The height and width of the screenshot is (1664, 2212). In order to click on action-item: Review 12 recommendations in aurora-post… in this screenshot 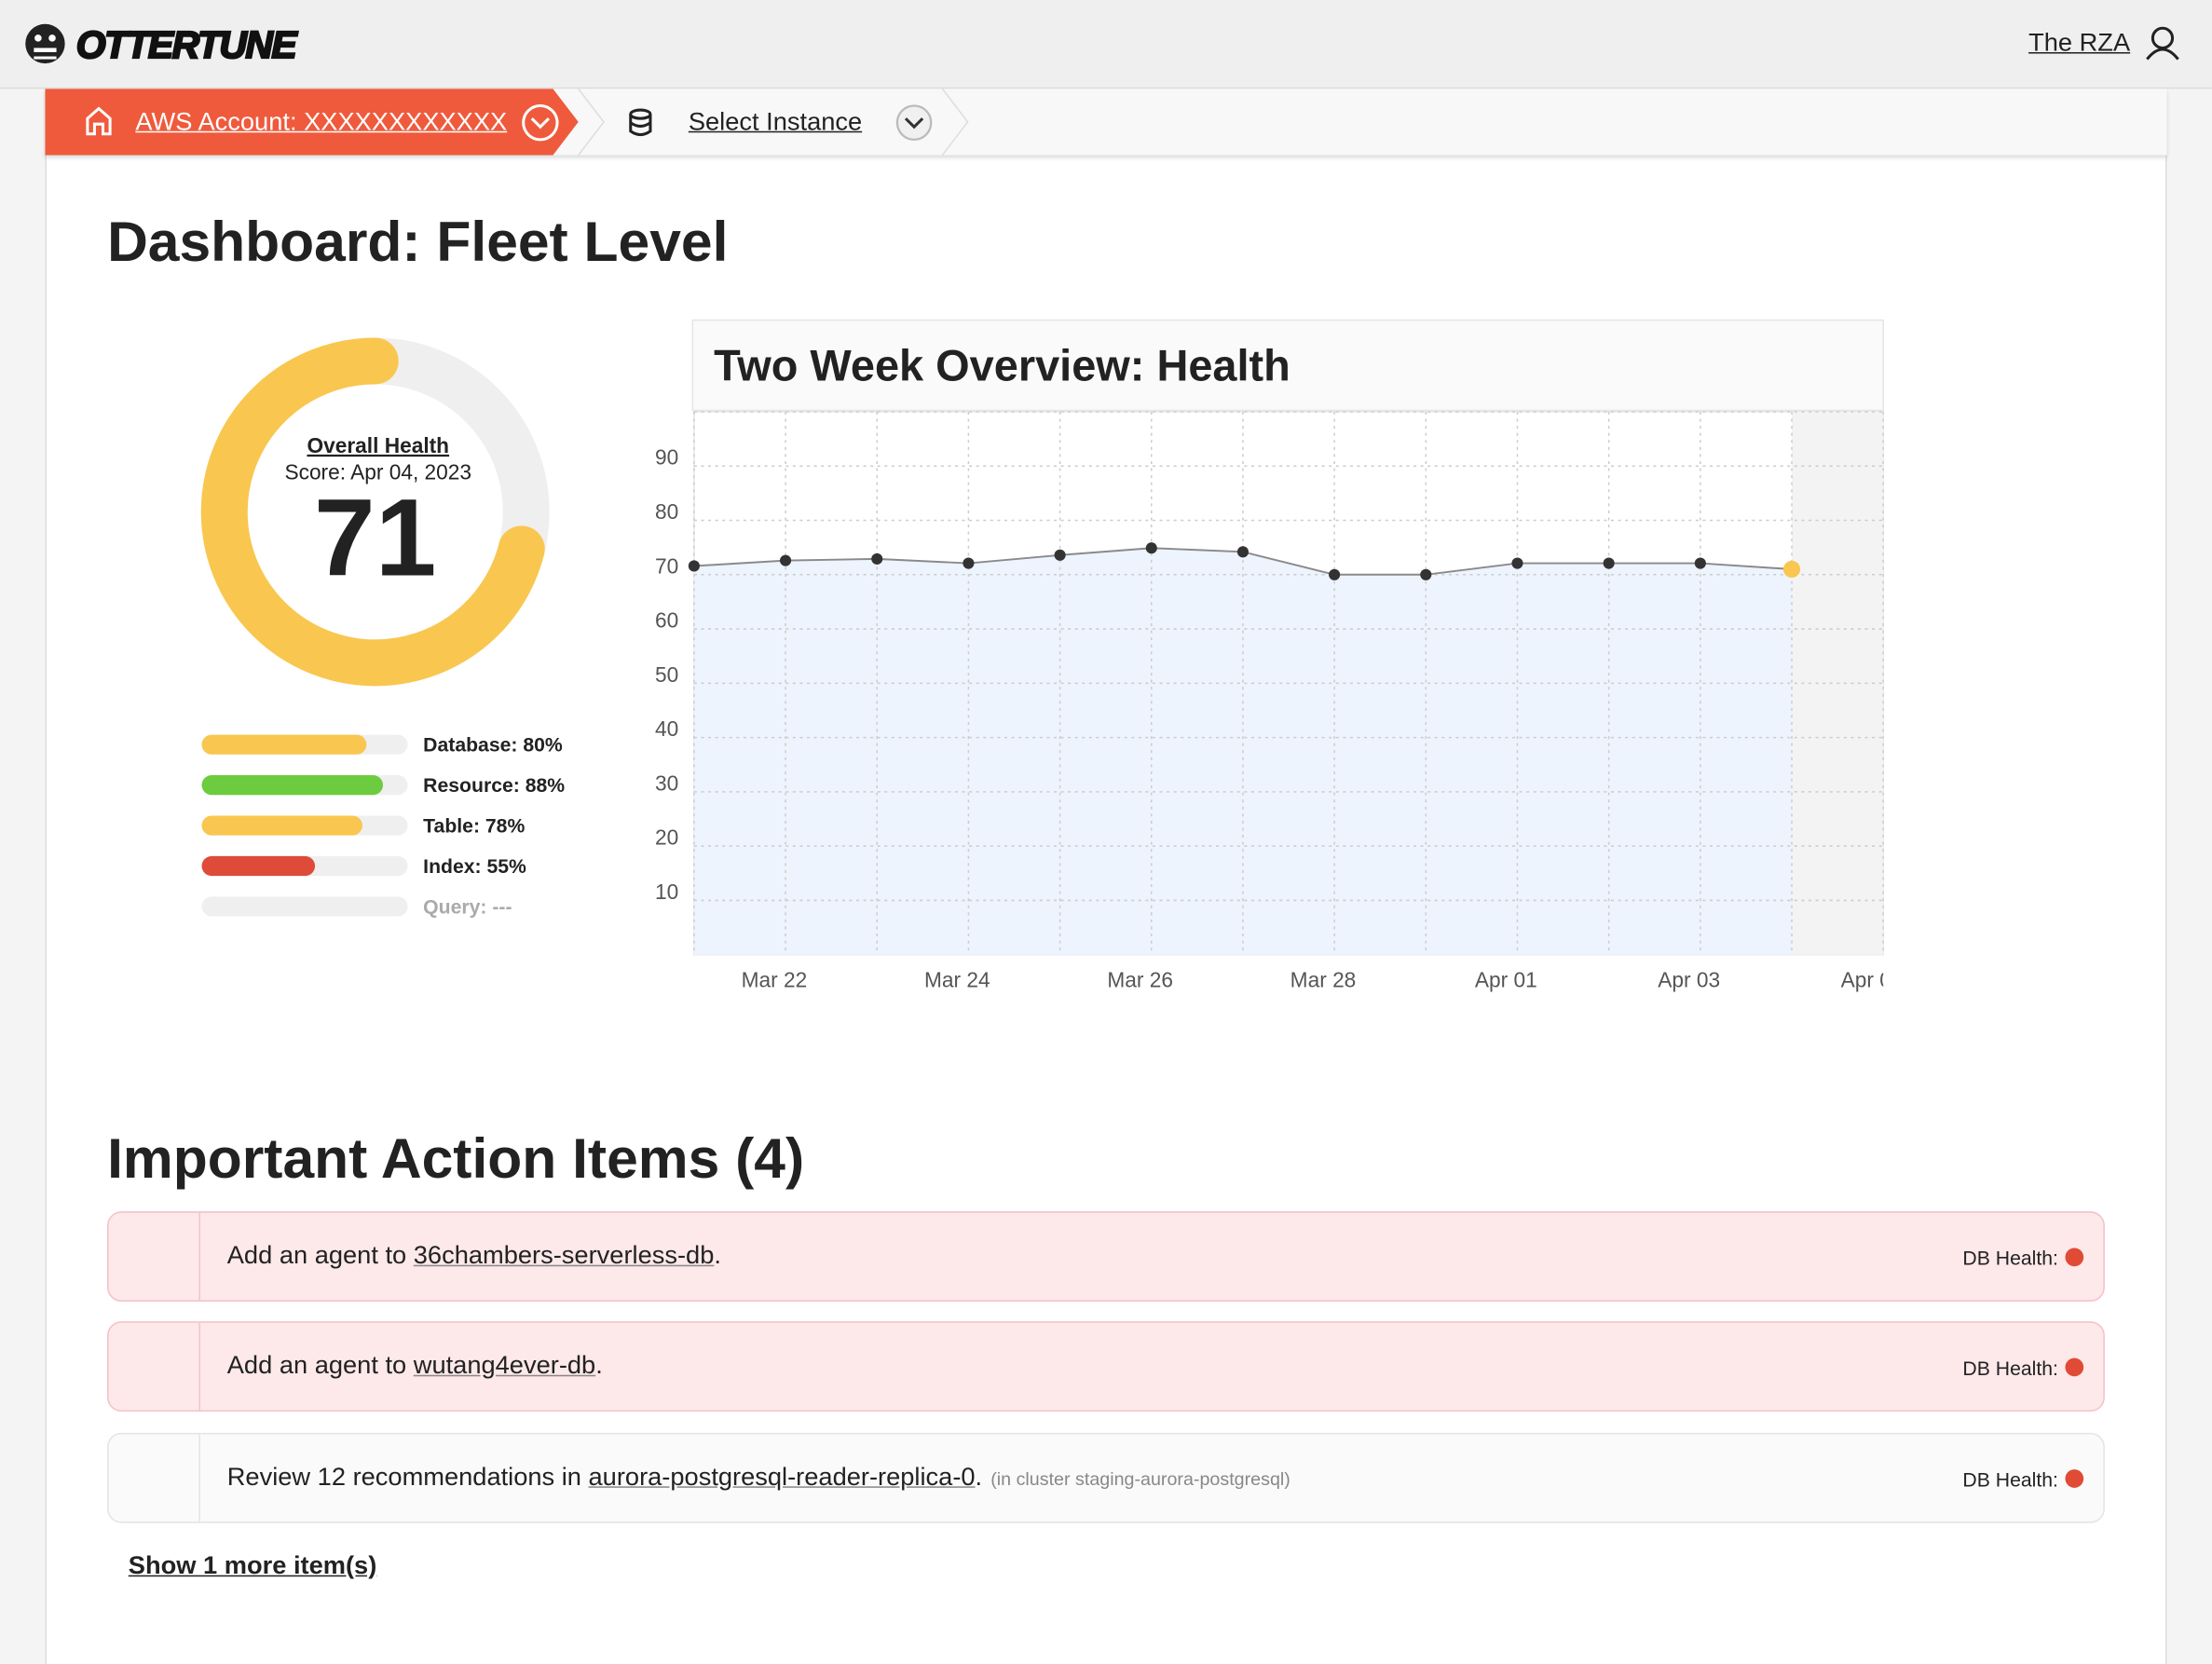, I will do `click(1106, 1477)`.